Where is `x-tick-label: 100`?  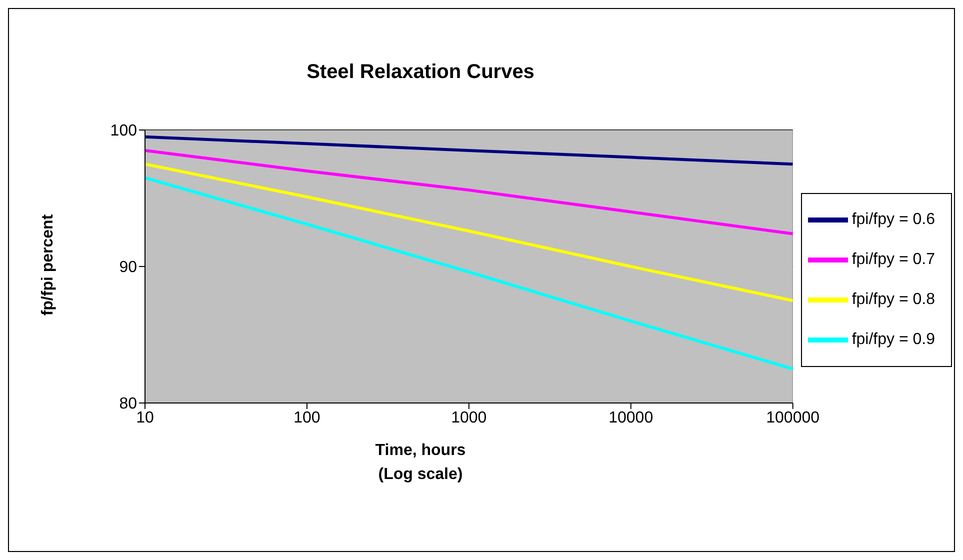 x-tick-label: 100 is located at coordinates (307, 417).